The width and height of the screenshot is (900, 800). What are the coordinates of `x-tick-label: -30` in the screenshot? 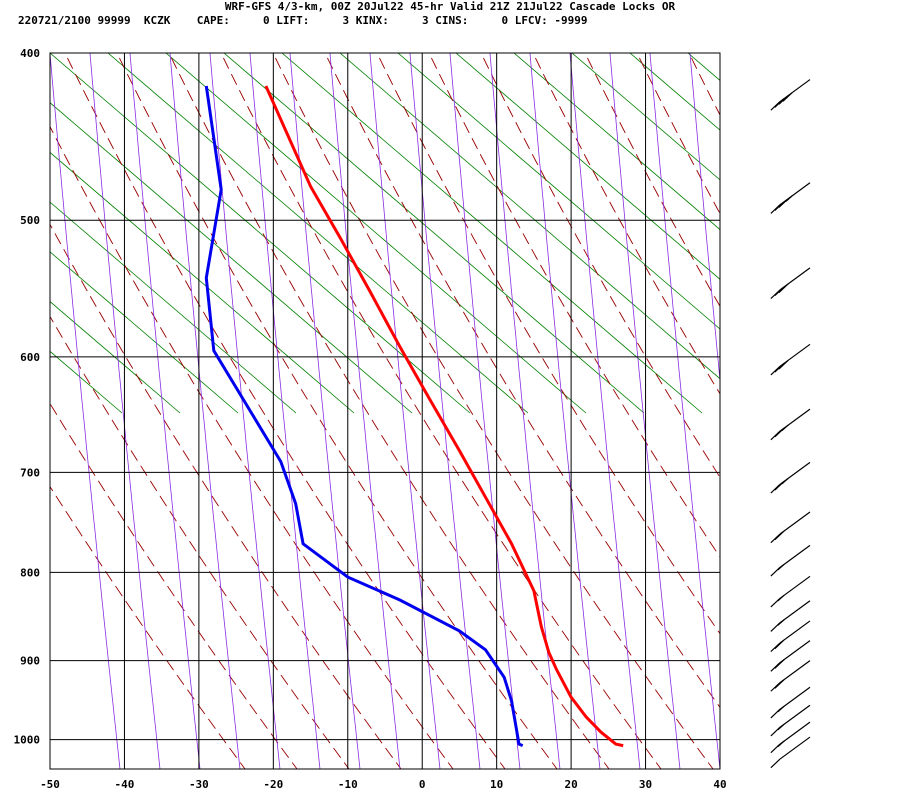 It's located at (199, 784).